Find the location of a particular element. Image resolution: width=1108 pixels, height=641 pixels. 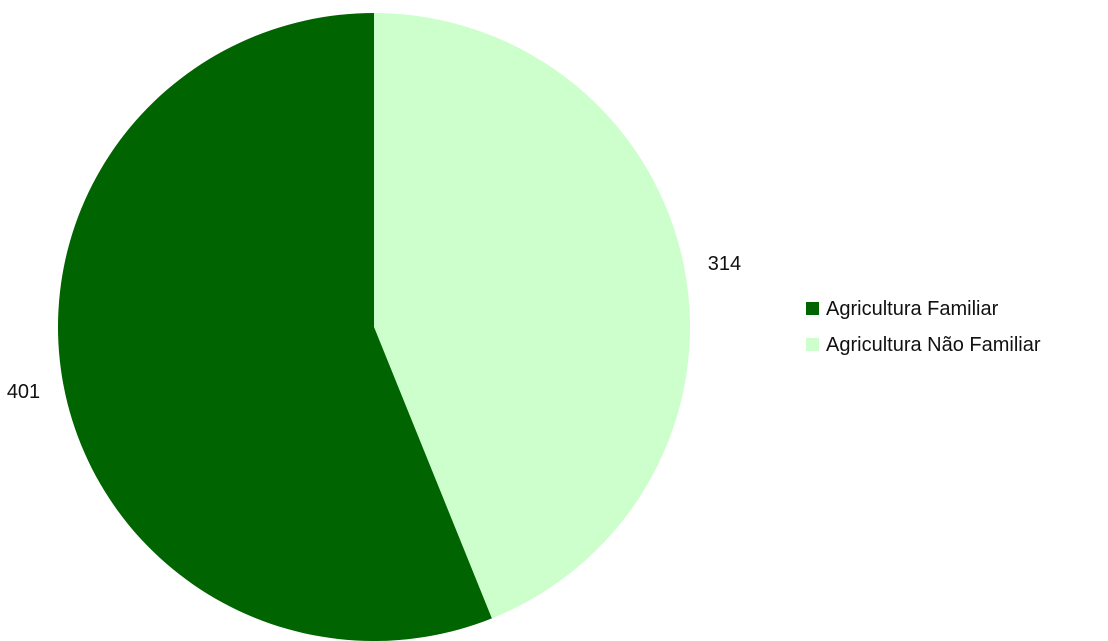

legend-item: Agricultura Não Familiar is located at coordinates (923, 345).